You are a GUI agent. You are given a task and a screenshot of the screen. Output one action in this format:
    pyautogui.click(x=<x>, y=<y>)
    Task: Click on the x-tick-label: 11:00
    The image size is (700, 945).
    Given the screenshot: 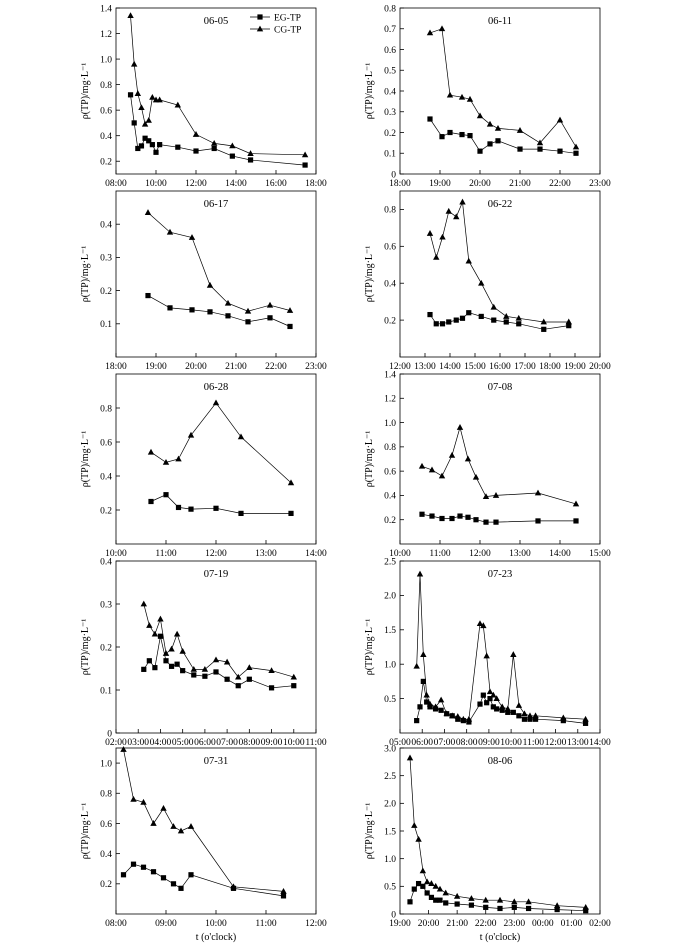 What is the action you would take?
    pyautogui.click(x=440, y=554)
    